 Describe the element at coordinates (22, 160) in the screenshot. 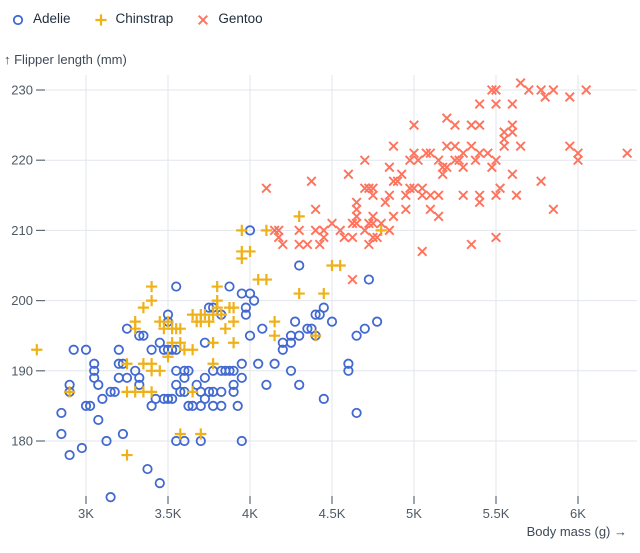

I see `svg-text: 220` at that location.